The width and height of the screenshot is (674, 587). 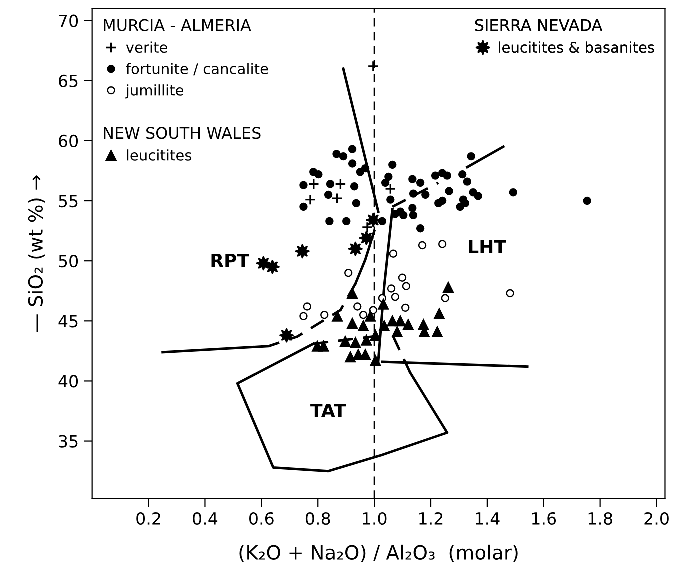 I want to click on y-tick-label: 70, so click(x=68, y=21).